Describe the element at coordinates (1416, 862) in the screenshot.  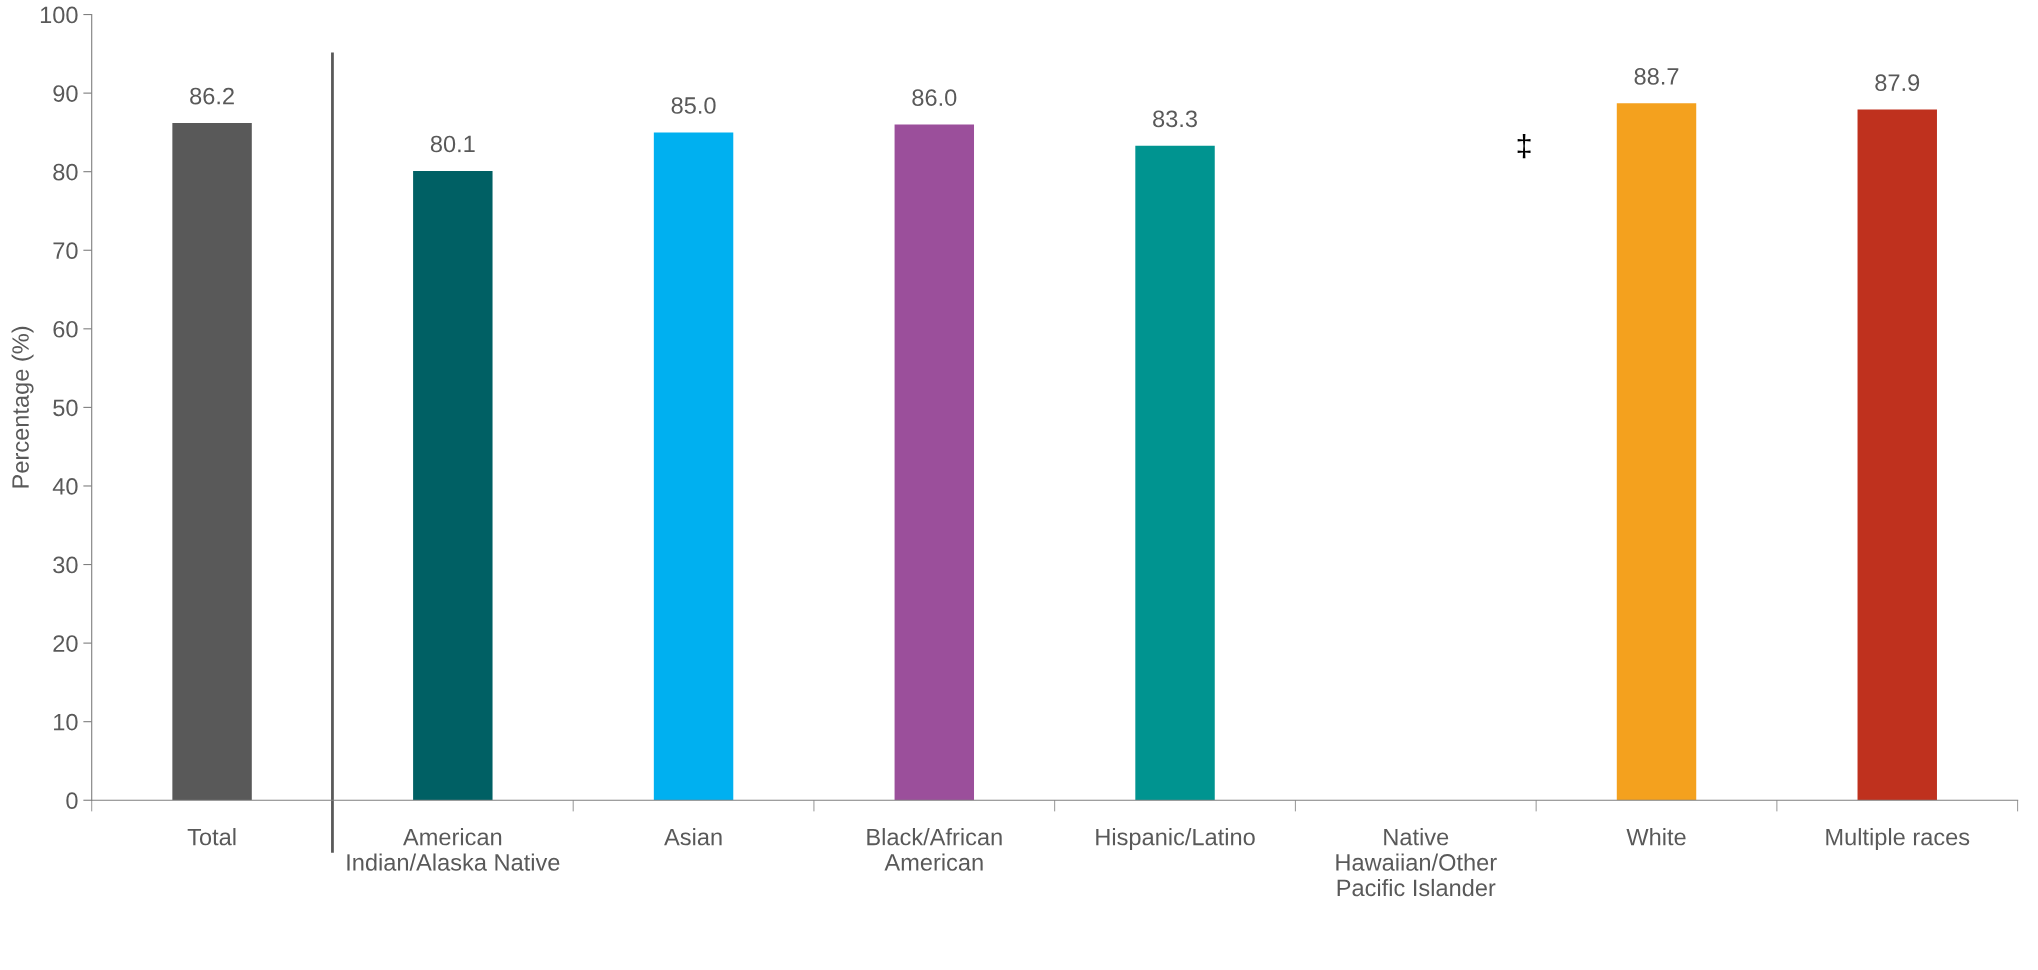
I see `x-tick-label: Native Hawaiian/Other Pacific Islander` at that location.